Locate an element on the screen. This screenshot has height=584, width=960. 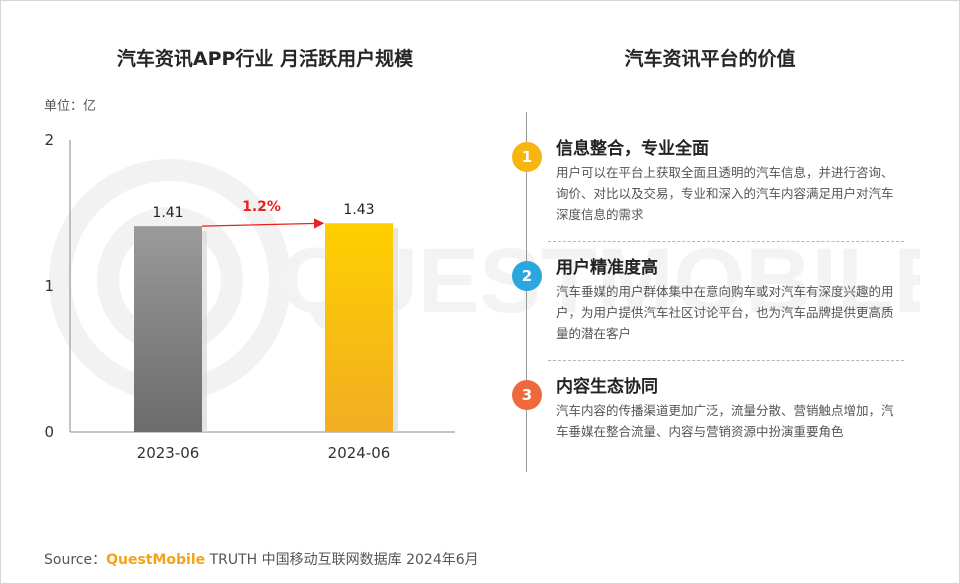
y-tick-label: 2 is located at coordinates (49, 140).